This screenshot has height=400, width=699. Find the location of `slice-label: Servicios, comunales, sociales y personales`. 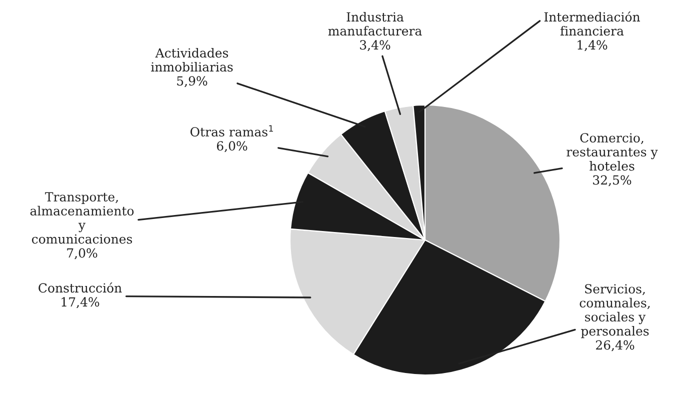

slice-label: Servicios, comunales, sociales y personales is located at coordinates (615, 311).